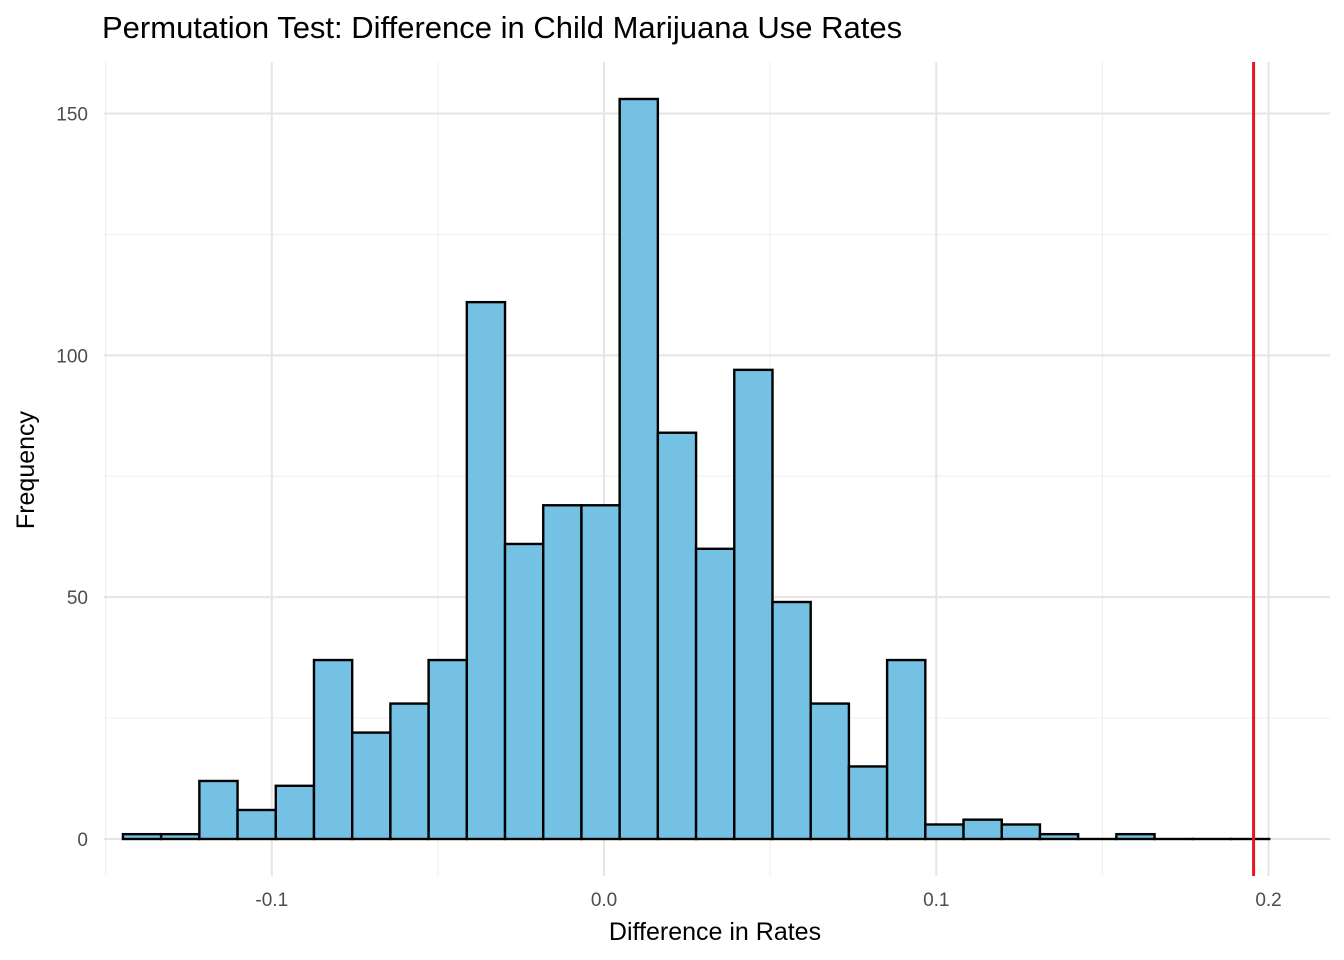  I want to click on y-tick-label: 100, so click(72, 356).